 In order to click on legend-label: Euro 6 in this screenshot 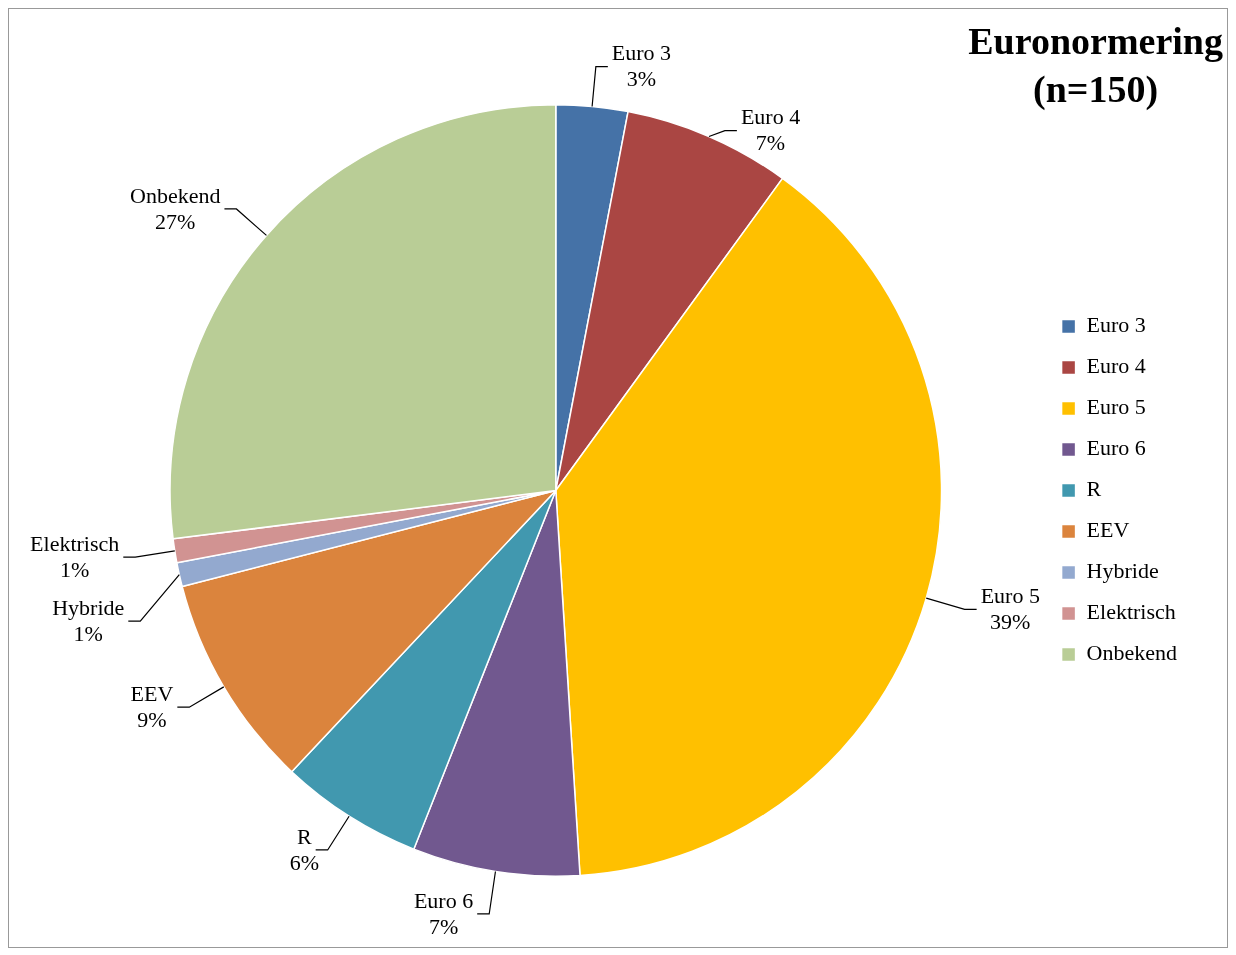, I will do `click(1116, 448)`.